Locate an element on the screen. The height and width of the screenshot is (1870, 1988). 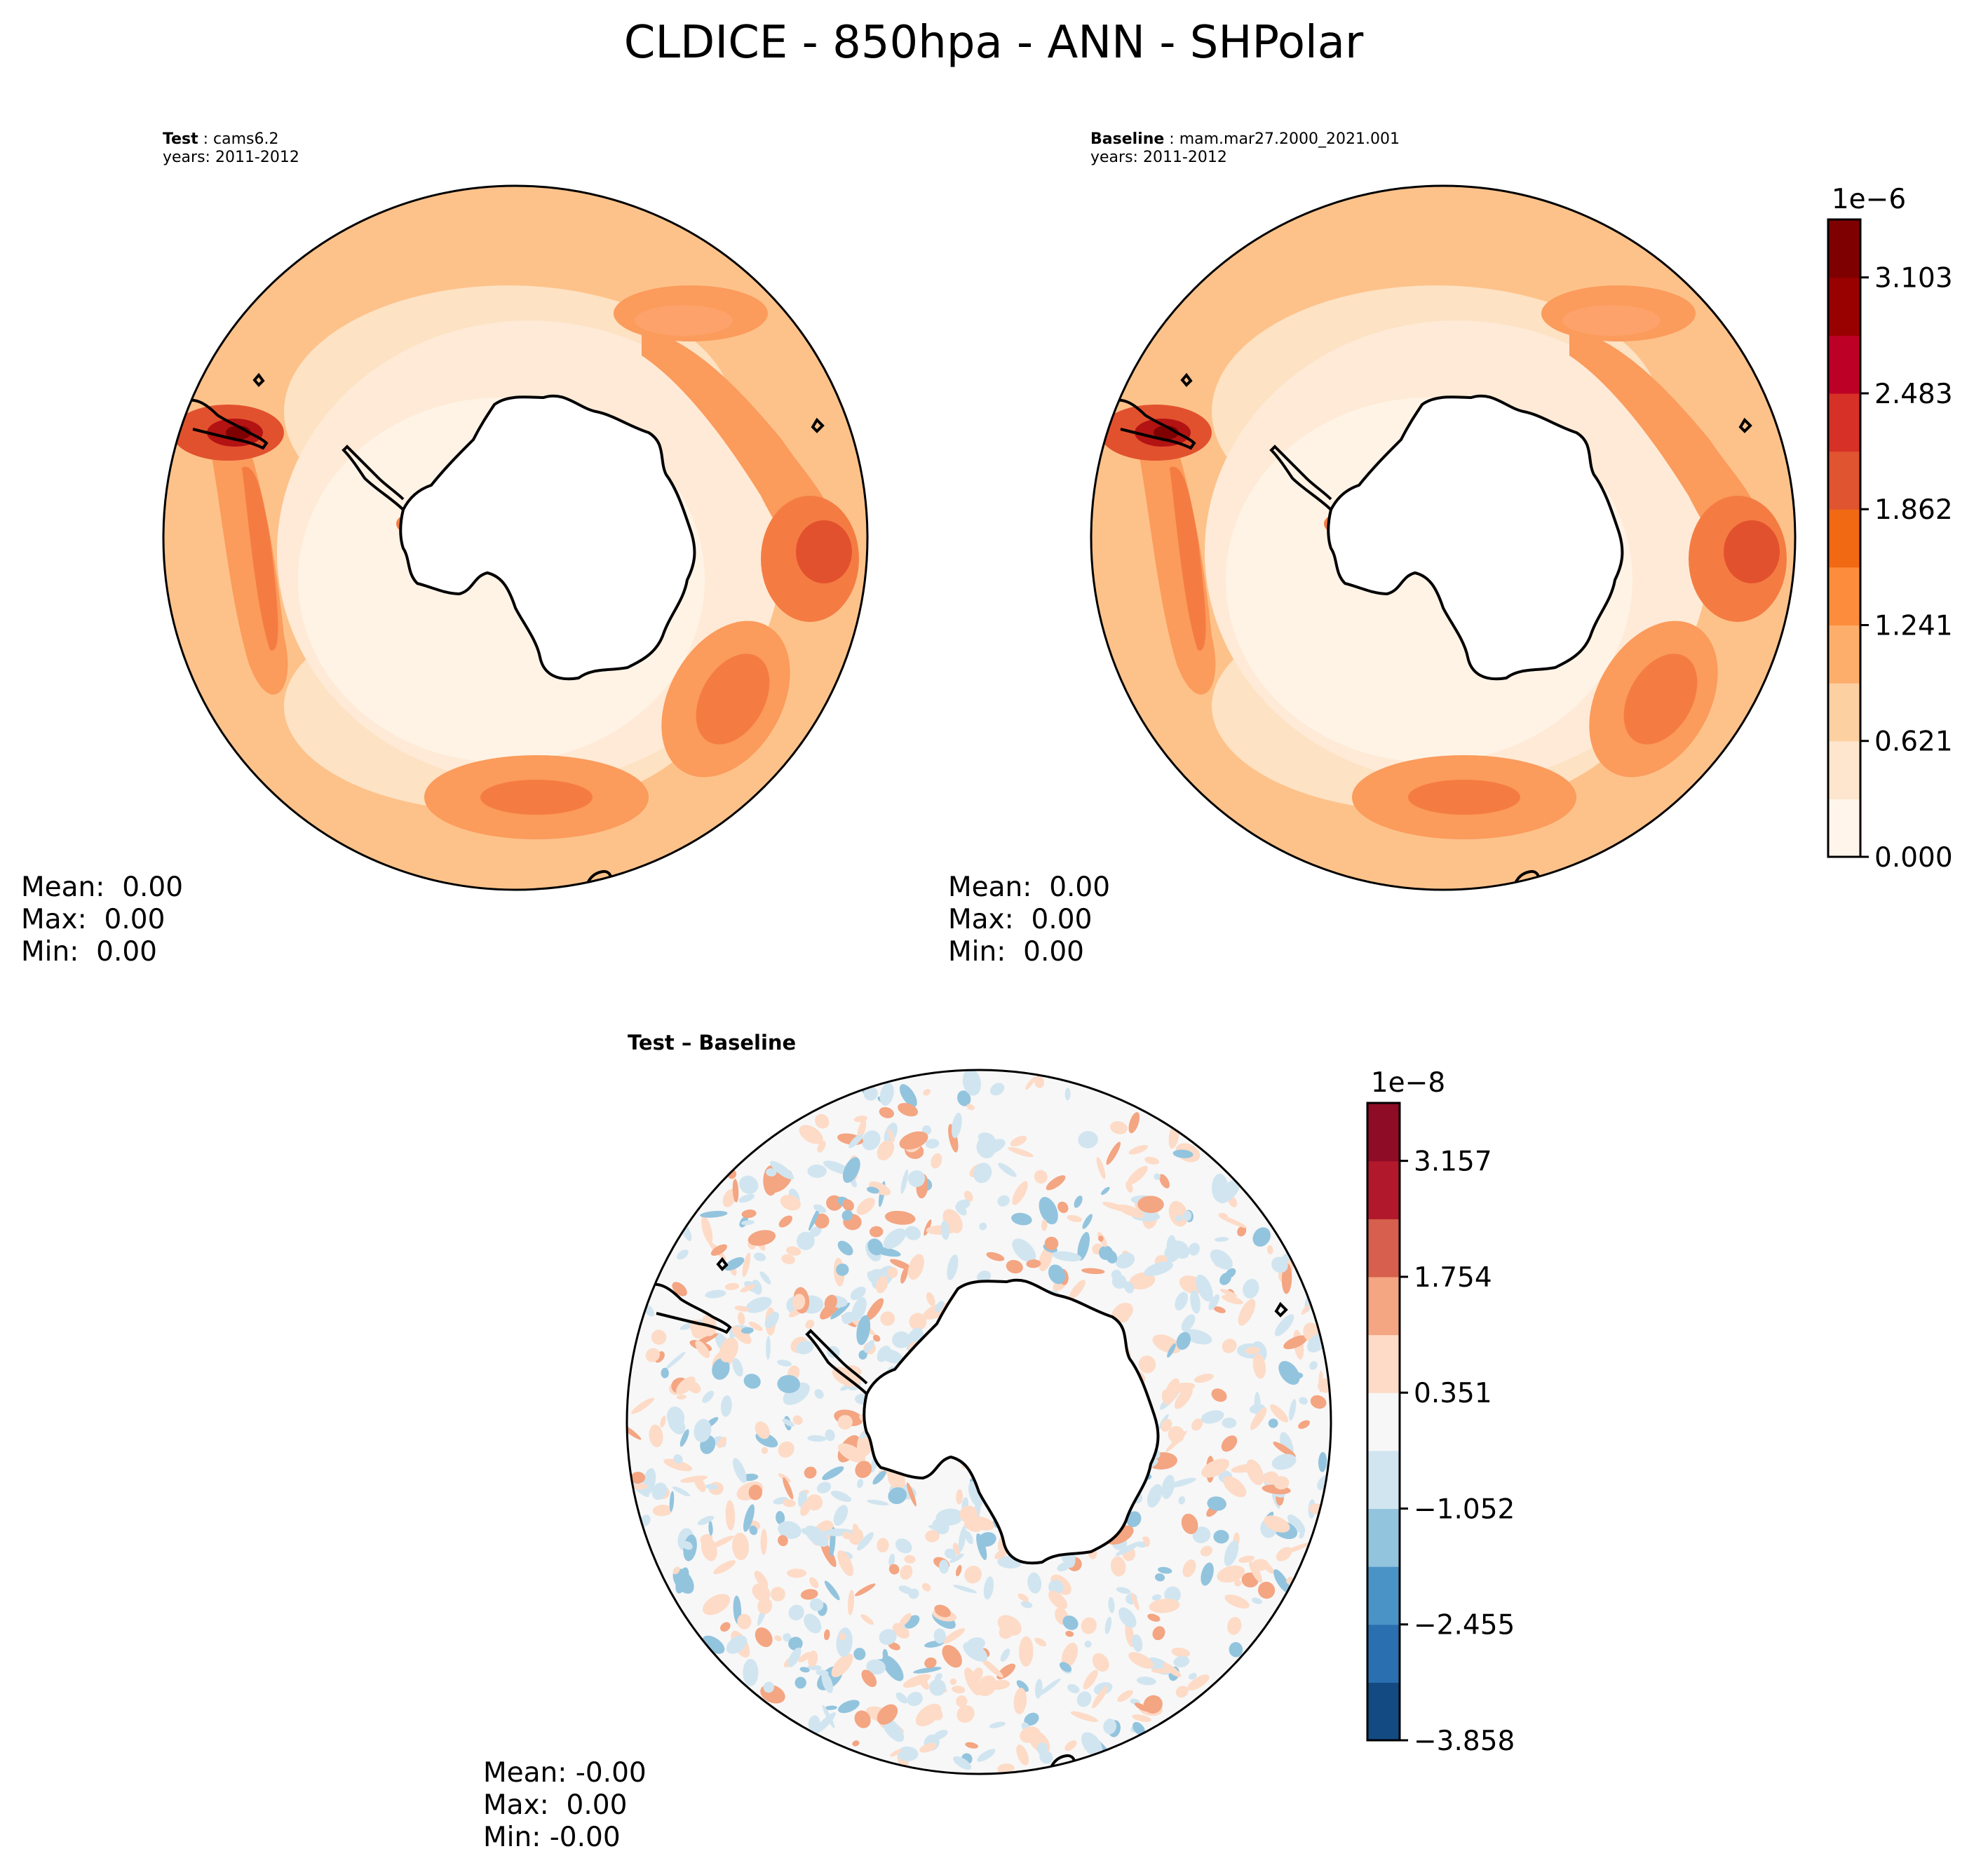
baseline-mean: Mean: 0.00 is located at coordinates (1029, 887).